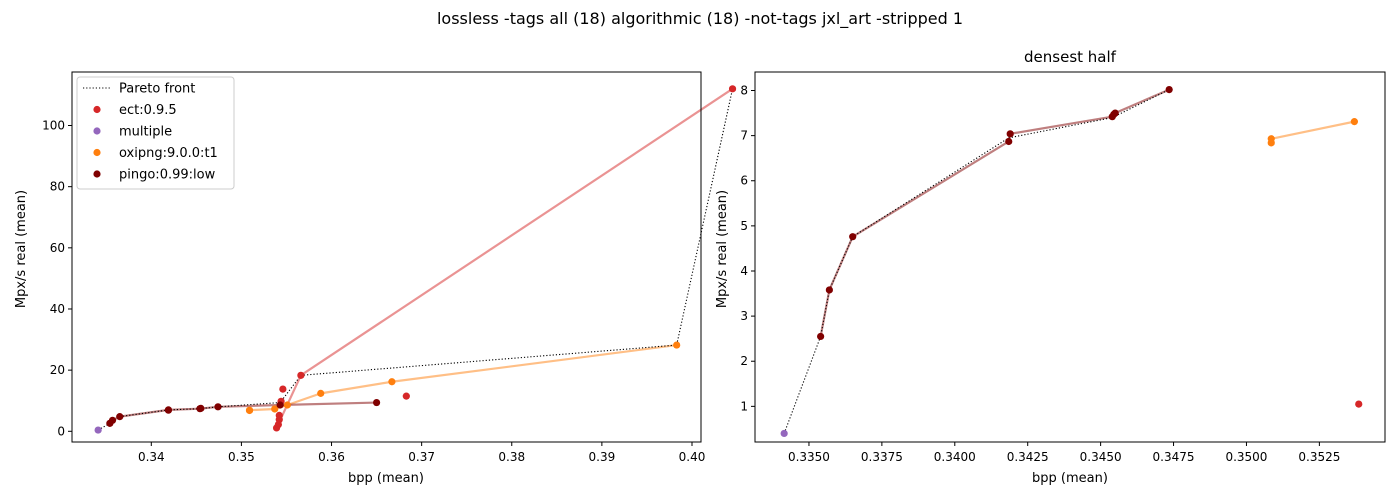  Describe the element at coordinates (744, 271) in the screenshot. I see `y-tick-label: 4` at that location.